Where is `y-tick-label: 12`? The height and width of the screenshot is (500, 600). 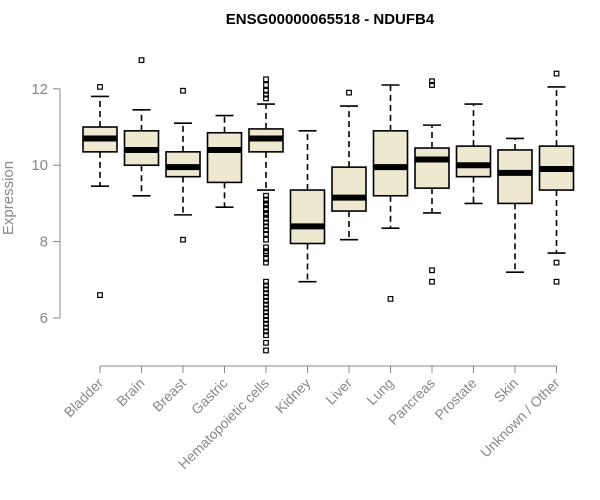 y-tick-label: 12 is located at coordinates (39, 89).